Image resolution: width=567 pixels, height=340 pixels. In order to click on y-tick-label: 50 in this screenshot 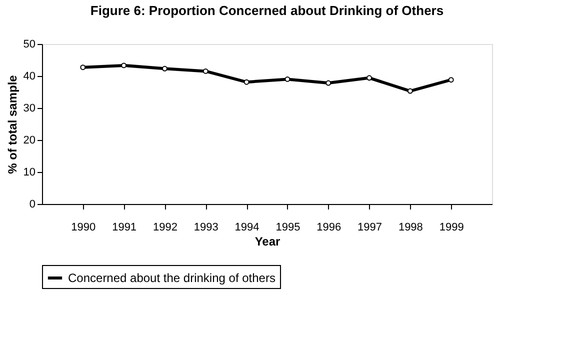, I will do `click(29, 44)`.